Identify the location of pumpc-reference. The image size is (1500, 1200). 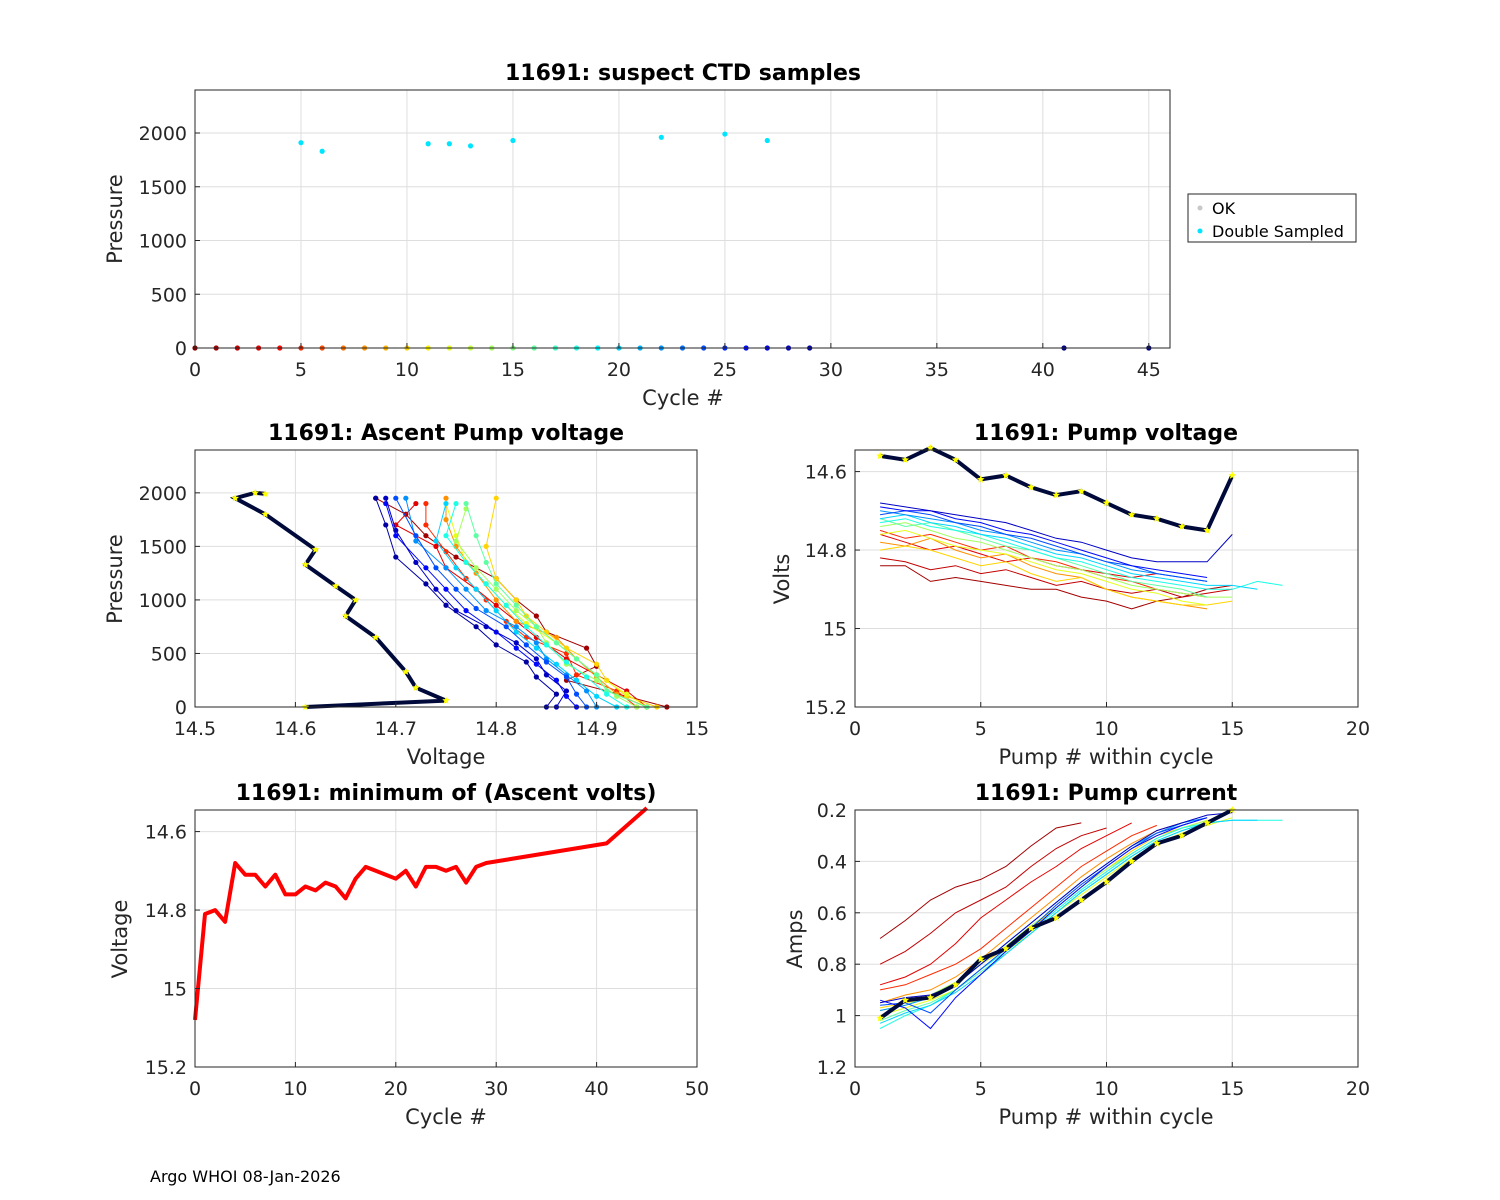
(1056, 914).